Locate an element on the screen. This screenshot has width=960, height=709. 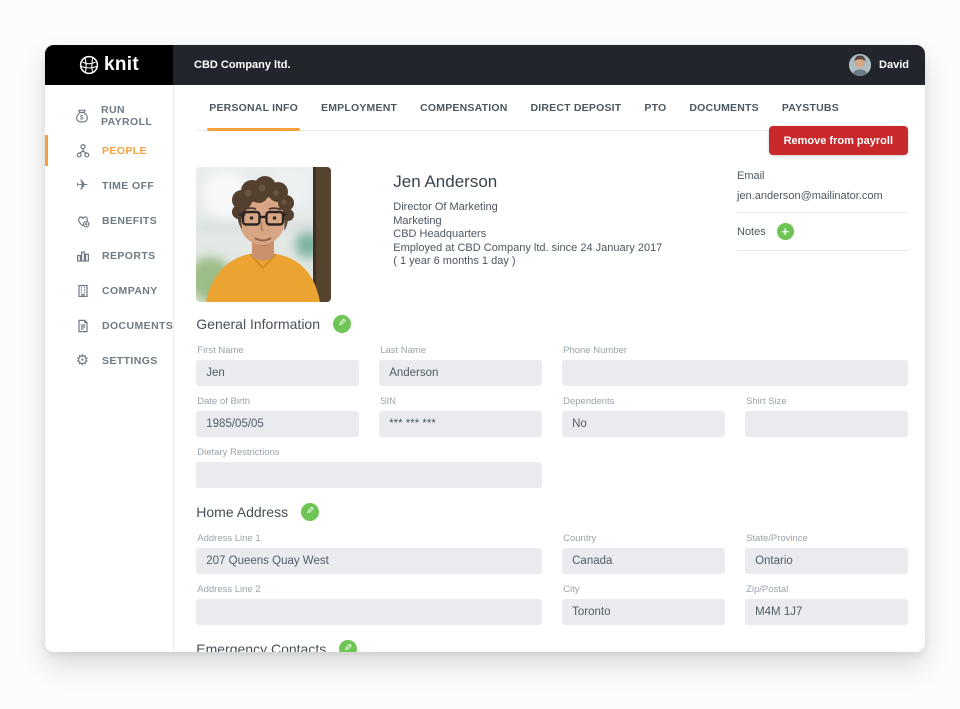
field-dietary-restrictions: Dietary Restrictions is located at coordinates (369, 467).